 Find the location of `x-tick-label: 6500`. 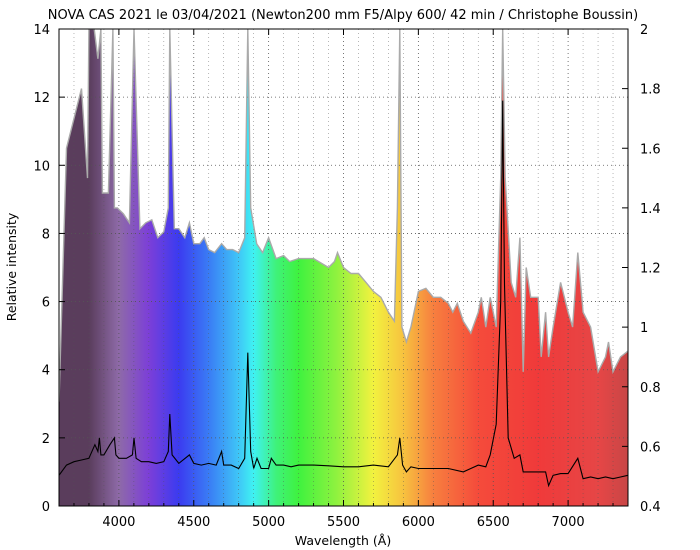

x-tick-label: 6500 is located at coordinates (493, 522).